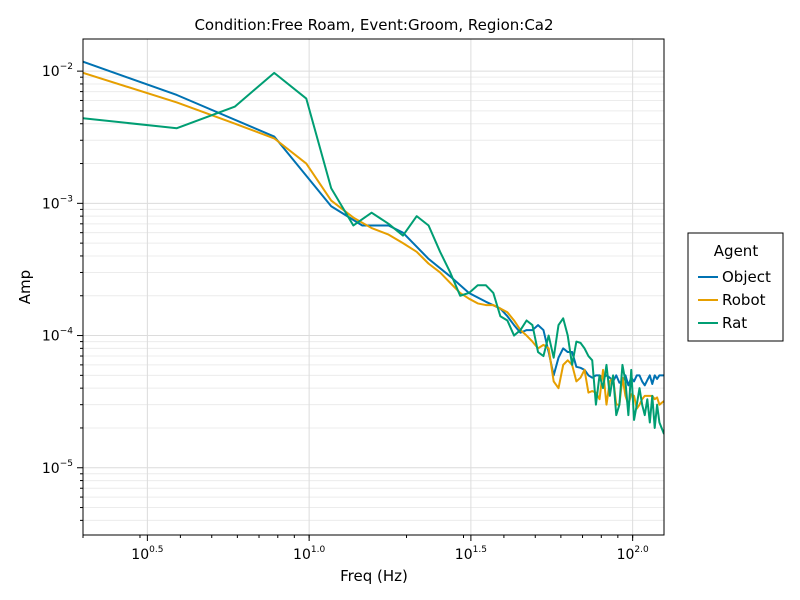 This screenshot has width=800, height=600. I want to click on x-tick-label: 102.0, so click(633, 554).